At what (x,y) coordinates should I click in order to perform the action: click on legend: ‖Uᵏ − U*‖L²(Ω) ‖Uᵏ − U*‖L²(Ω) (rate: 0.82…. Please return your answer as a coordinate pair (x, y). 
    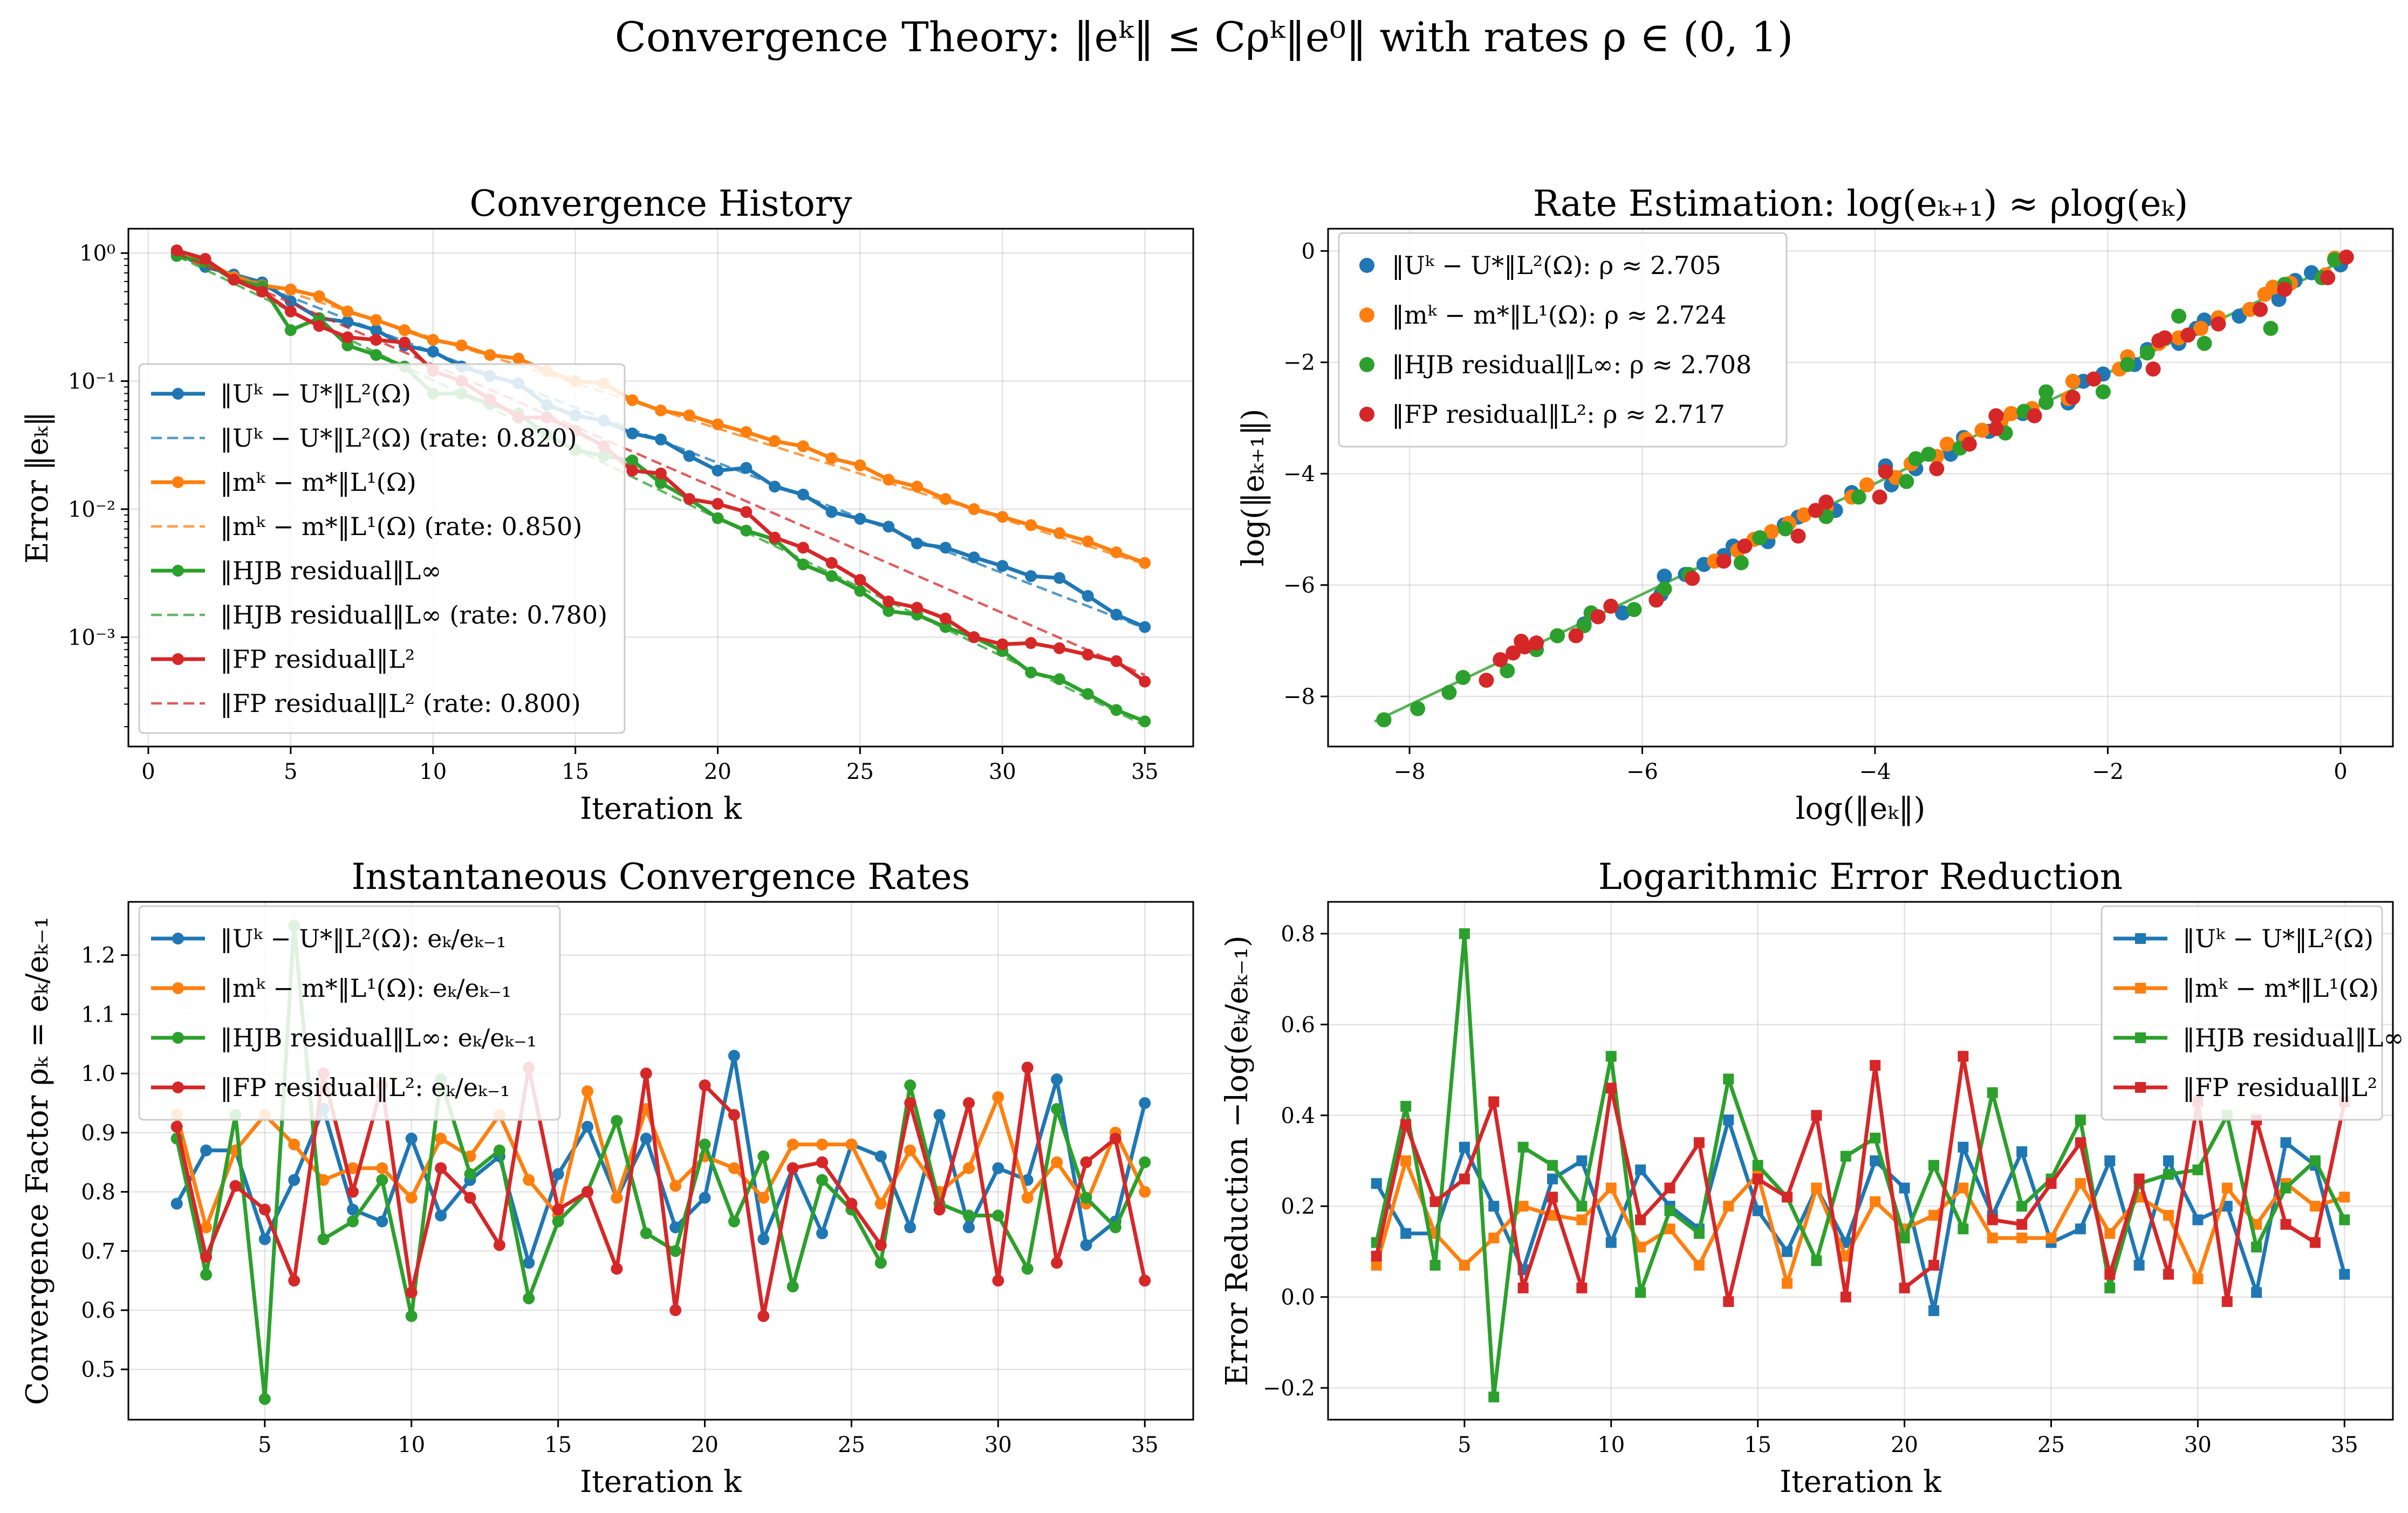
    Looking at the image, I should click on (382, 549).